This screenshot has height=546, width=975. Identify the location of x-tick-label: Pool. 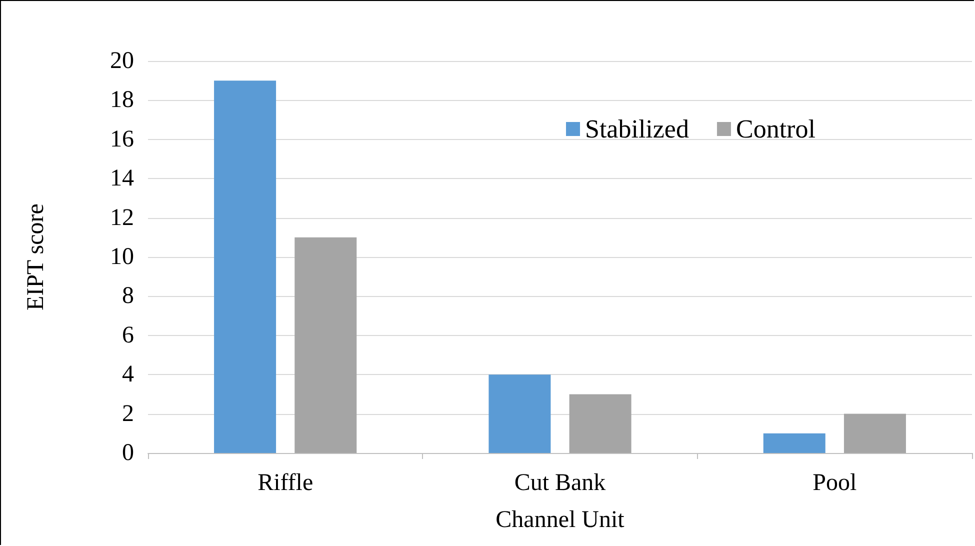
(835, 483).